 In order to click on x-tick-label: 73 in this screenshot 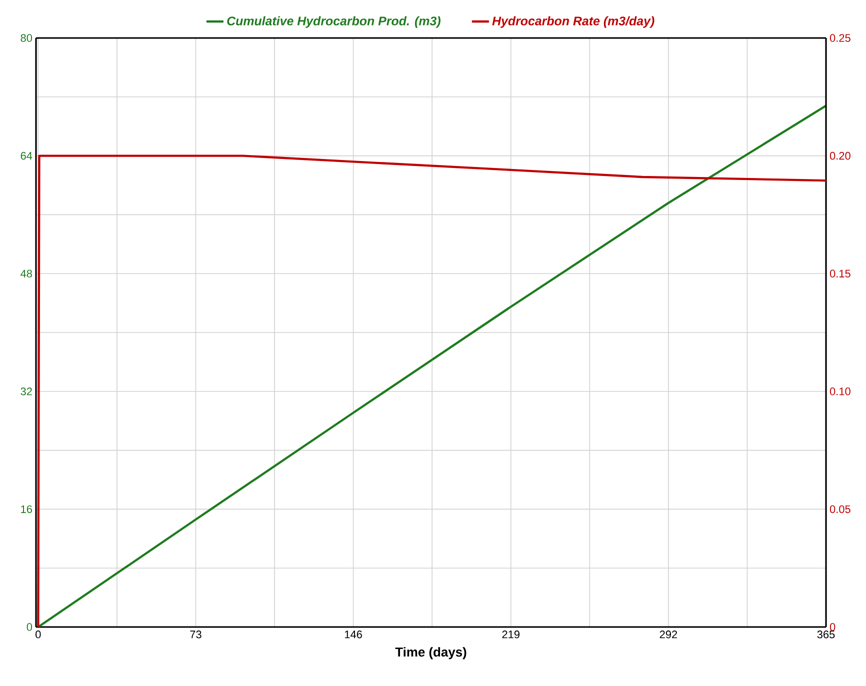, I will do `click(196, 634)`.